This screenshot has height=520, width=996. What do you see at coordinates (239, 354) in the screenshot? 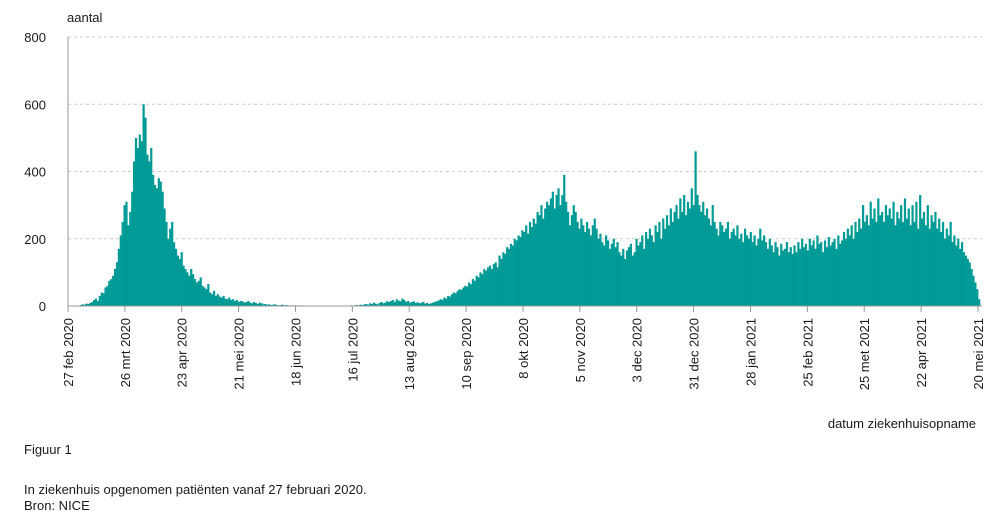
I see `x-tick-label: 21 mei 2020` at bounding box center [239, 354].